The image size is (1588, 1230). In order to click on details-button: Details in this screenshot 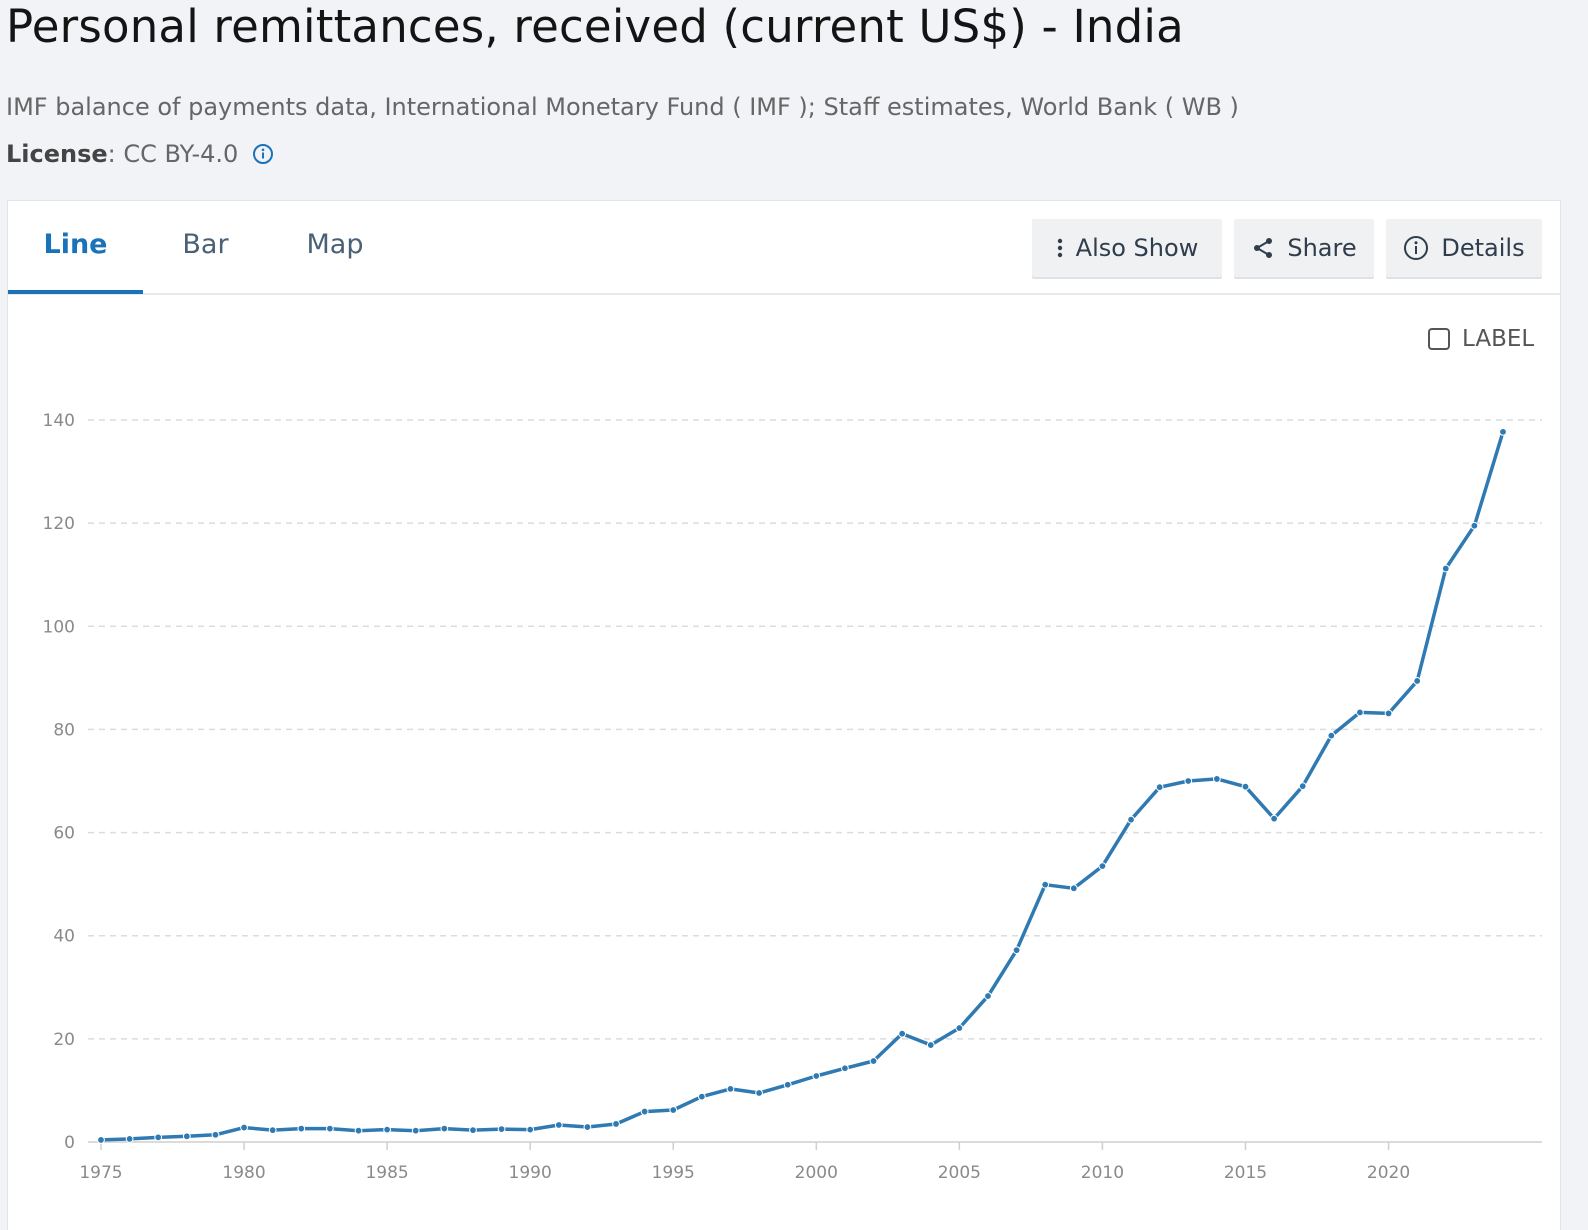, I will do `click(1464, 248)`.